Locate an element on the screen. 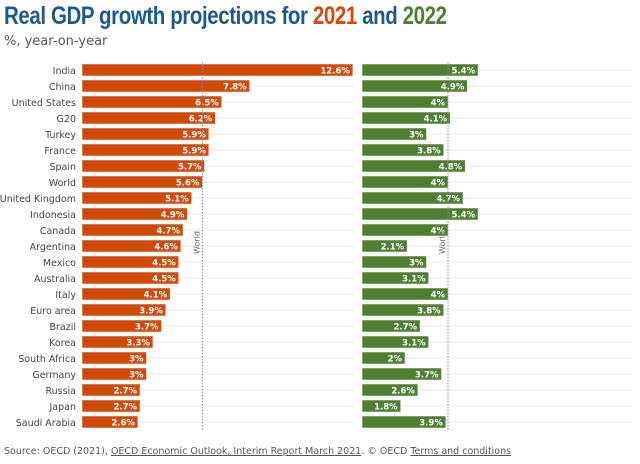 This screenshot has height=464, width=640. category-label: Saudi Arabia is located at coordinates (46, 423).